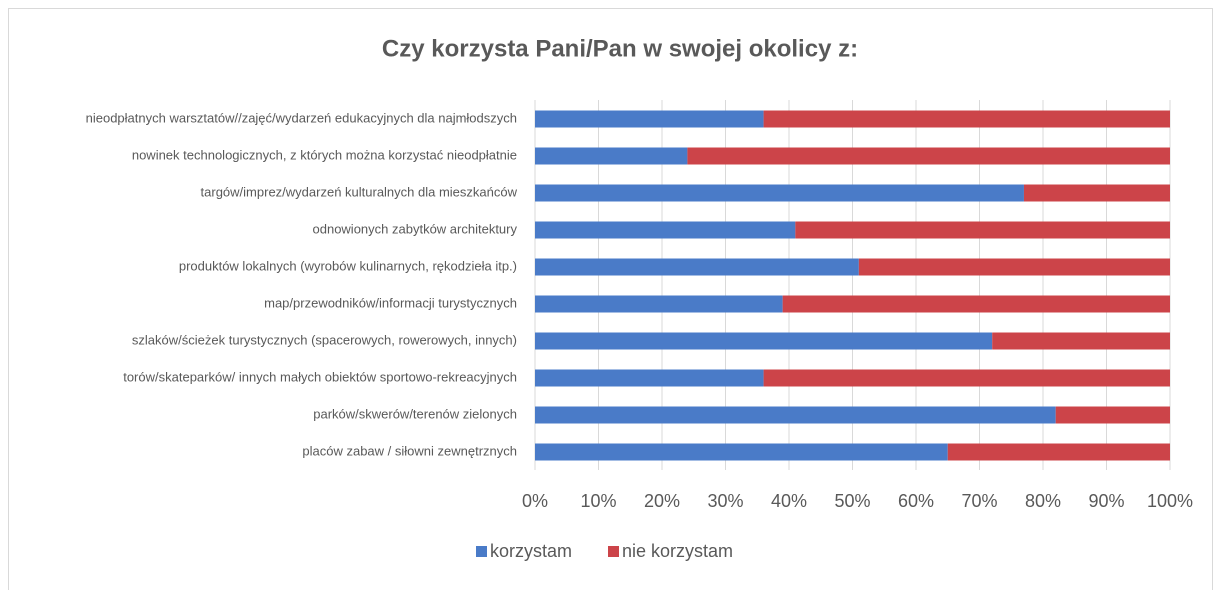  I want to click on x-tick-label: 80%, so click(1043, 501).